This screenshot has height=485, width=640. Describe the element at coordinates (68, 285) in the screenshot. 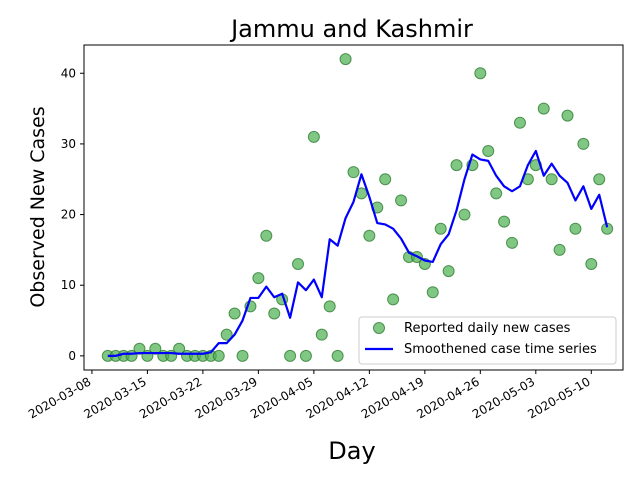

I see `y-tick-label: 10` at that location.